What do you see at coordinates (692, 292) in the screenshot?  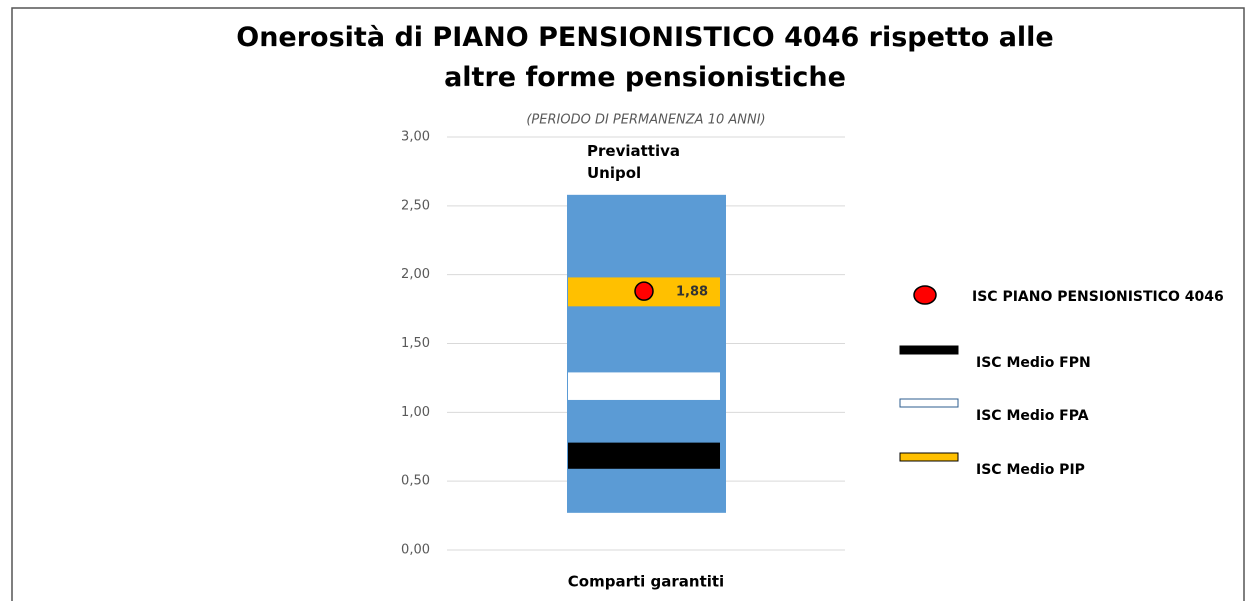 I see `data-label: 1,88` at bounding box center [692, 292].